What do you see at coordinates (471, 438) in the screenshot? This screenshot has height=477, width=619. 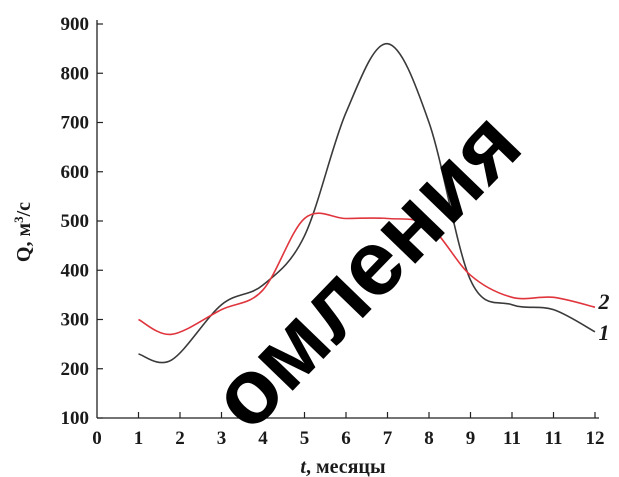 I see `x-tick-label-9: 9` at bounding box center [471, 438].